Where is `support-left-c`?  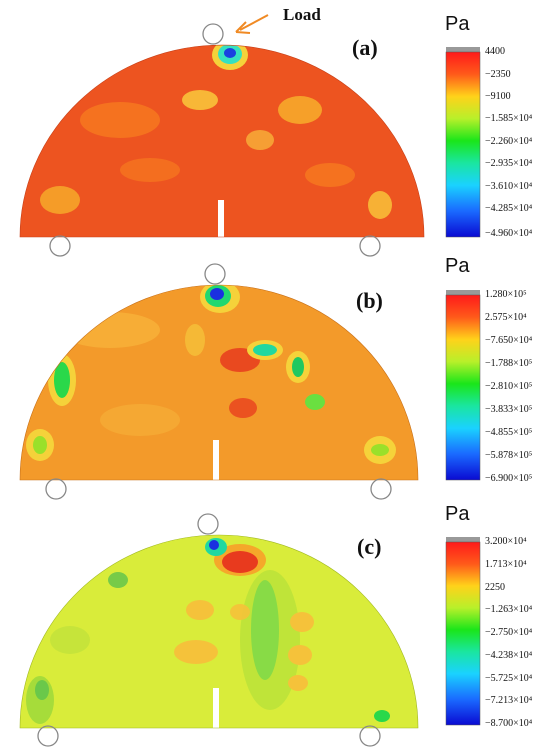 support-left-c is located at coordinates (48, 736).